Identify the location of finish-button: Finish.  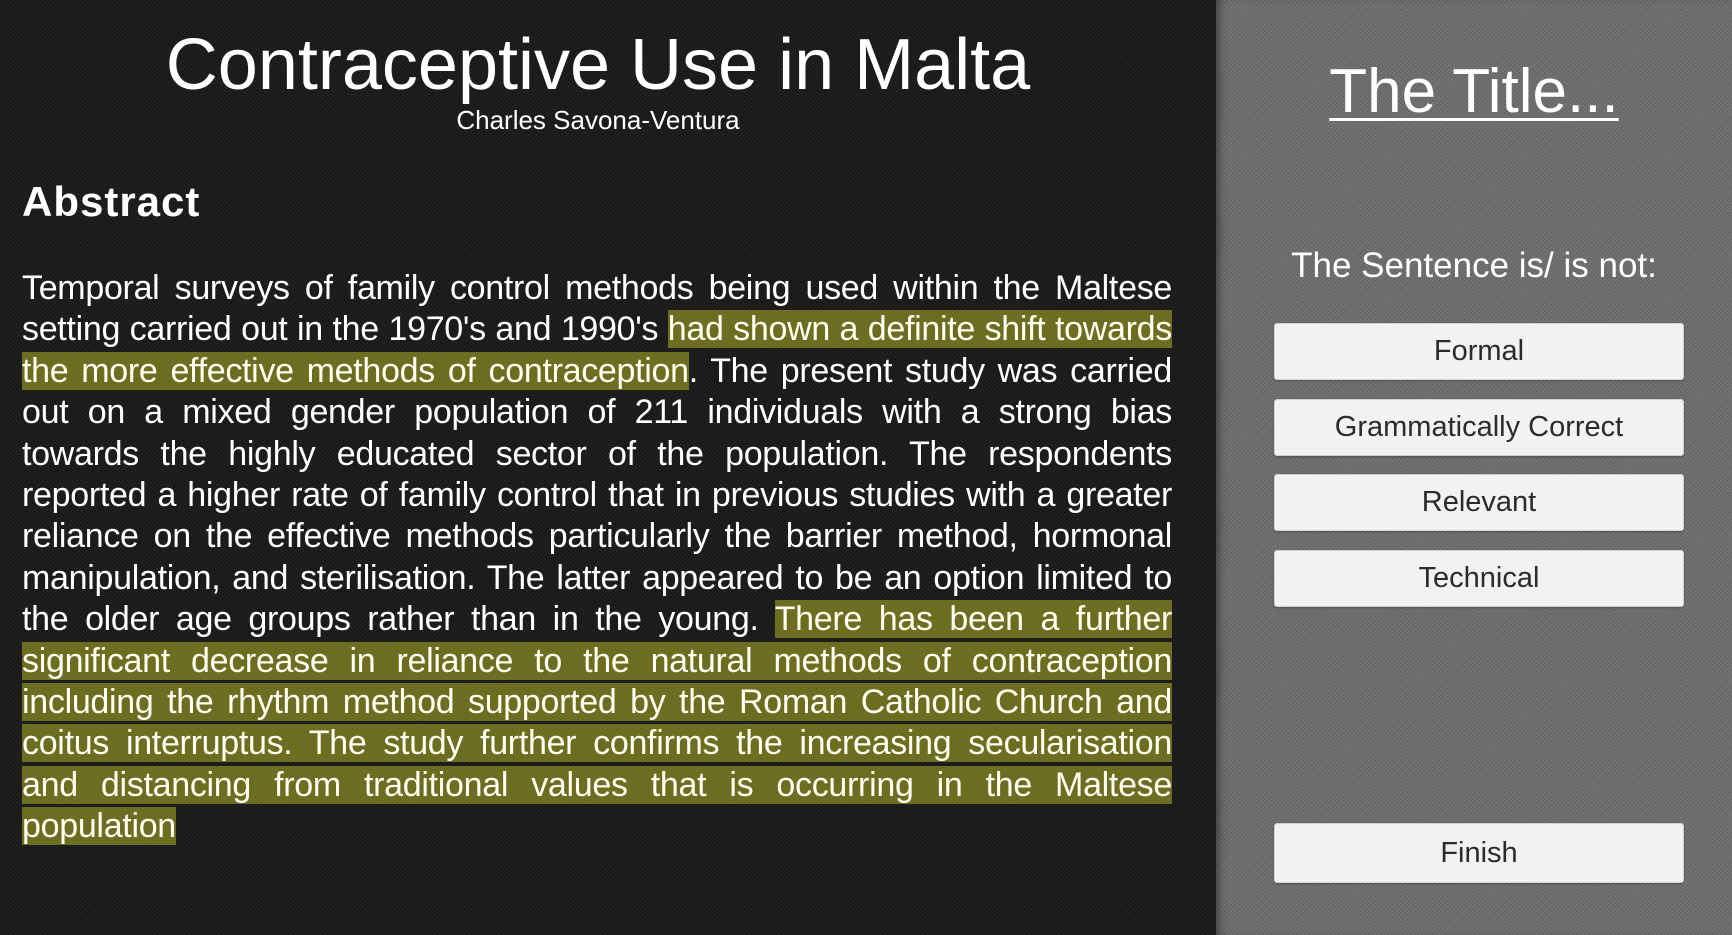
(1479, 853).